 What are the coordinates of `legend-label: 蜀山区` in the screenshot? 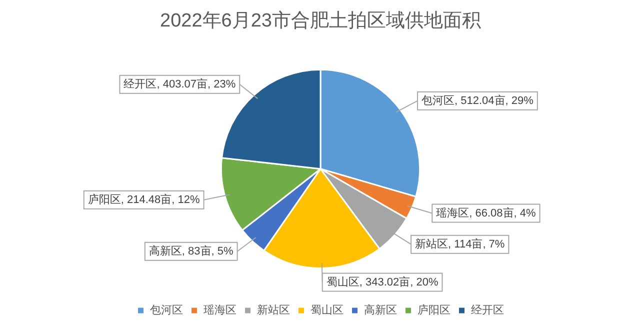 It's located at (327, 310).